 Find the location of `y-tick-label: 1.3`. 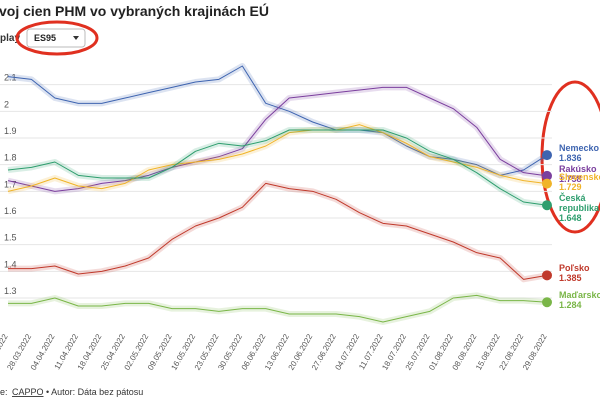

y-tick-label: 1.3 is located at coordinates (10, 291).